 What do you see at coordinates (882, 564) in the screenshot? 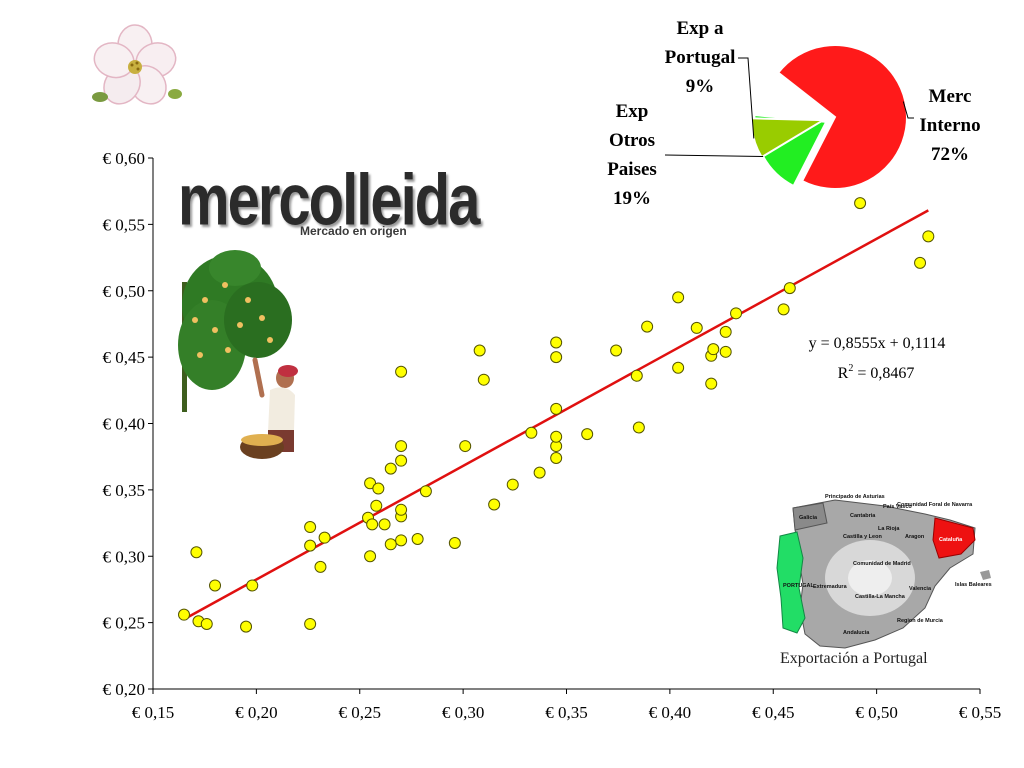
I see `svg-text: Comunidad de Madrid` at bounding box center [882, 564].